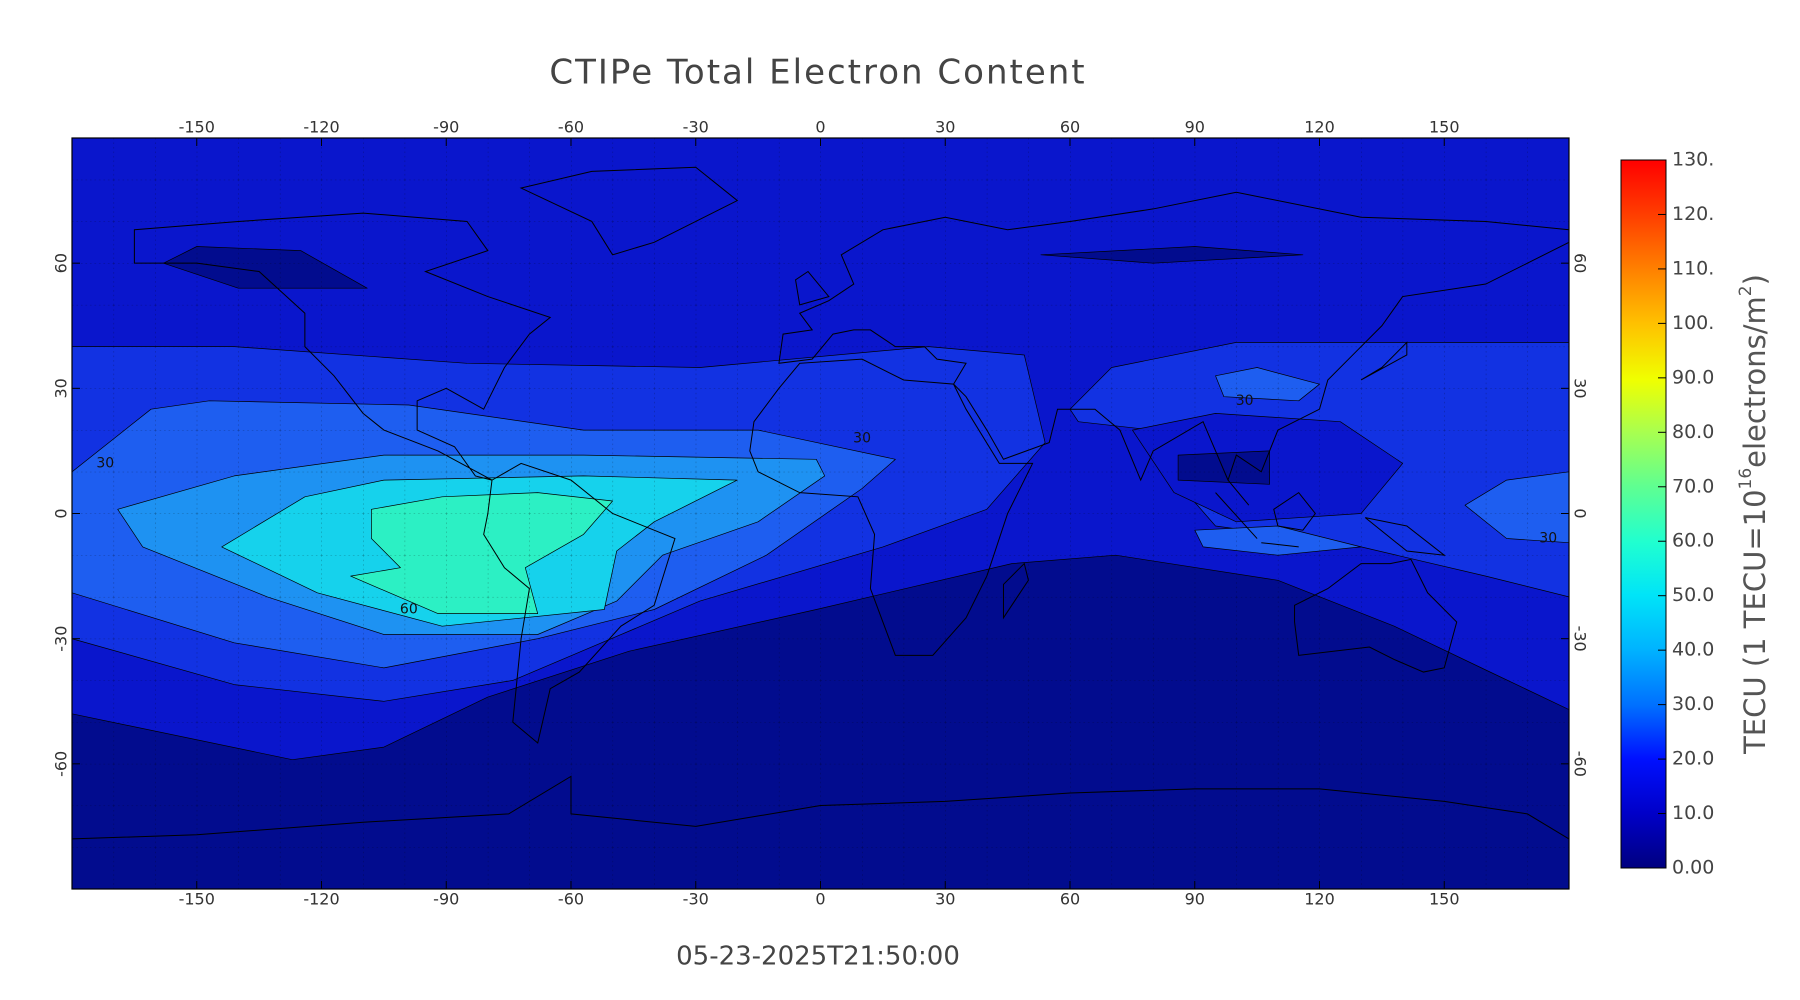  Describe the element at coordinates (1693, 323) in the screenshot. I see `colorbar-tick-label: 100.` at that location.